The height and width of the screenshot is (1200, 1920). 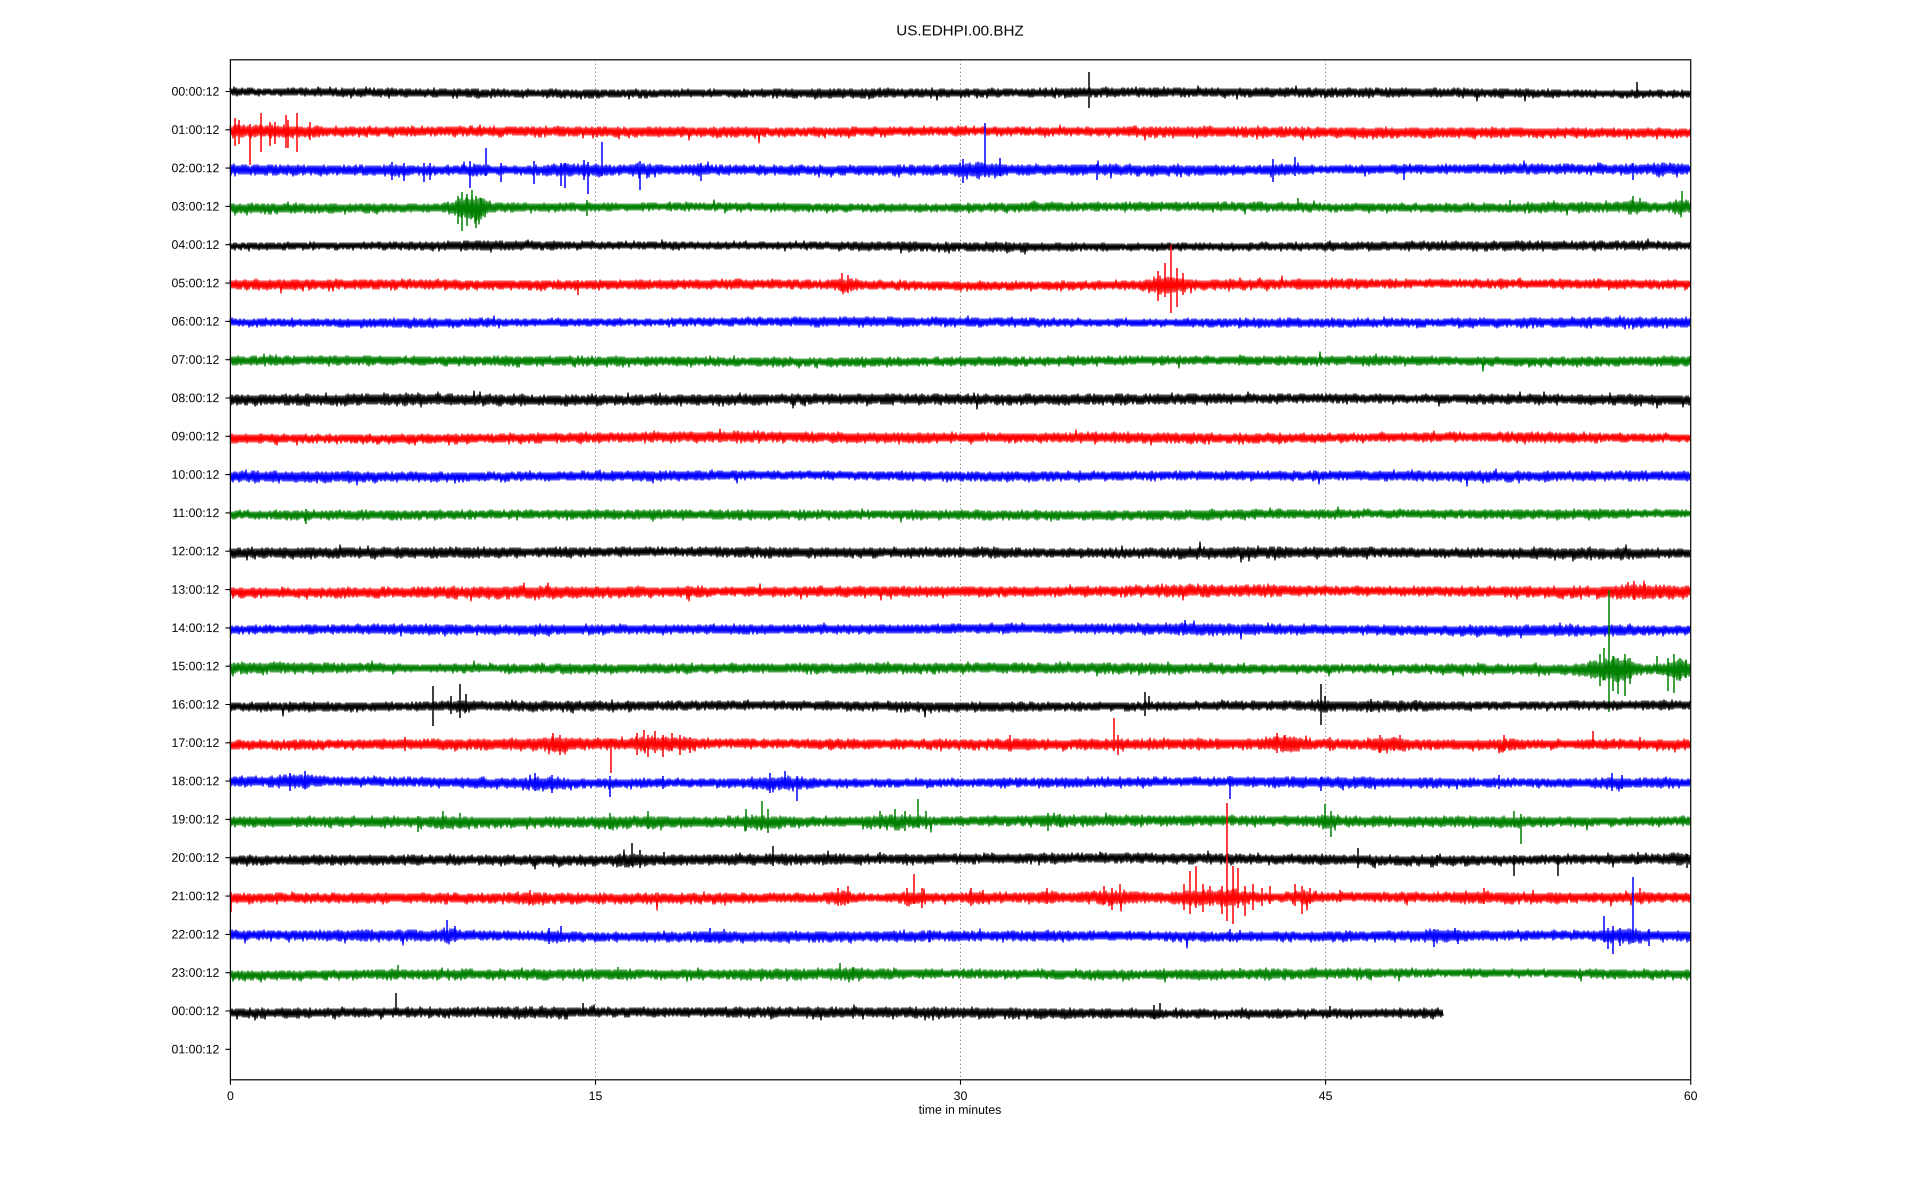 I want to click on svg-text: 11:00:12, so click(x=195, y=513).